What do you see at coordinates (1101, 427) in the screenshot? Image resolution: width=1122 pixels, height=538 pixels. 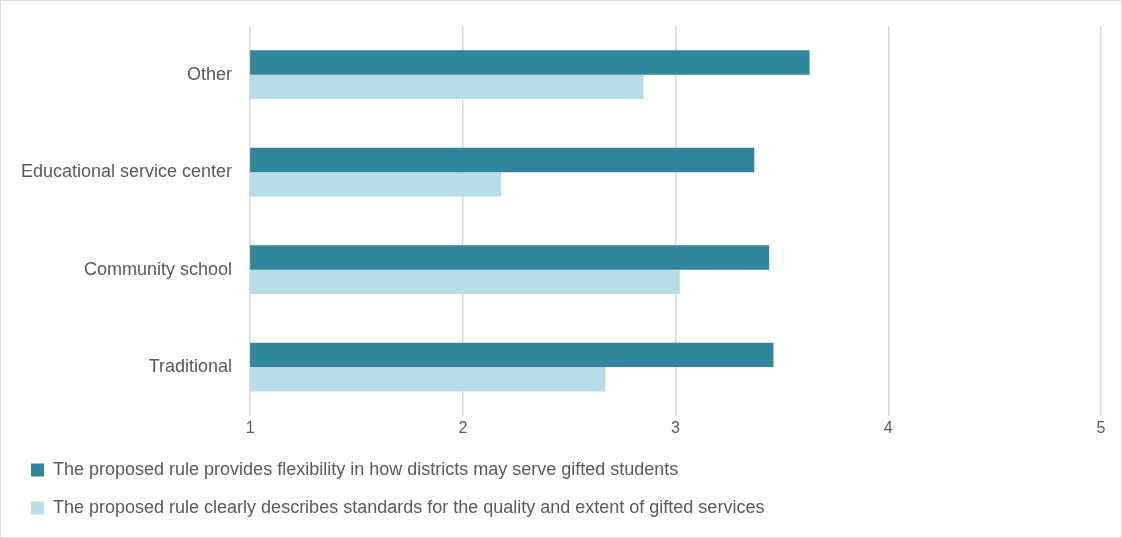 I see `x-tick-label: 5` at bounding box center [1101, 427].